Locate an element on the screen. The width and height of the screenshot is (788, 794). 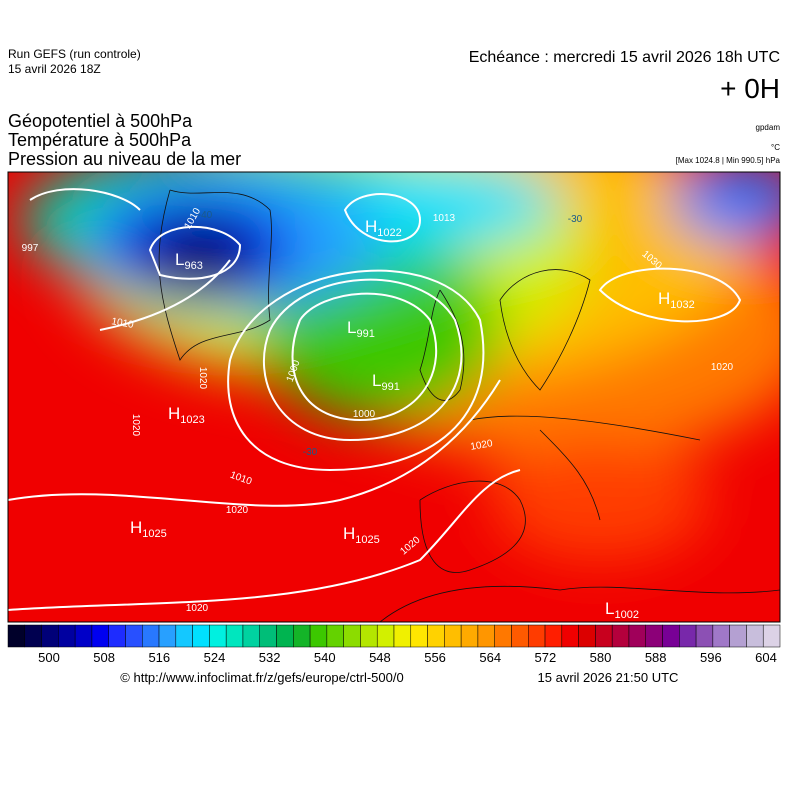
colorbar-tick-label: 548 is located at coordinates (380, 657).